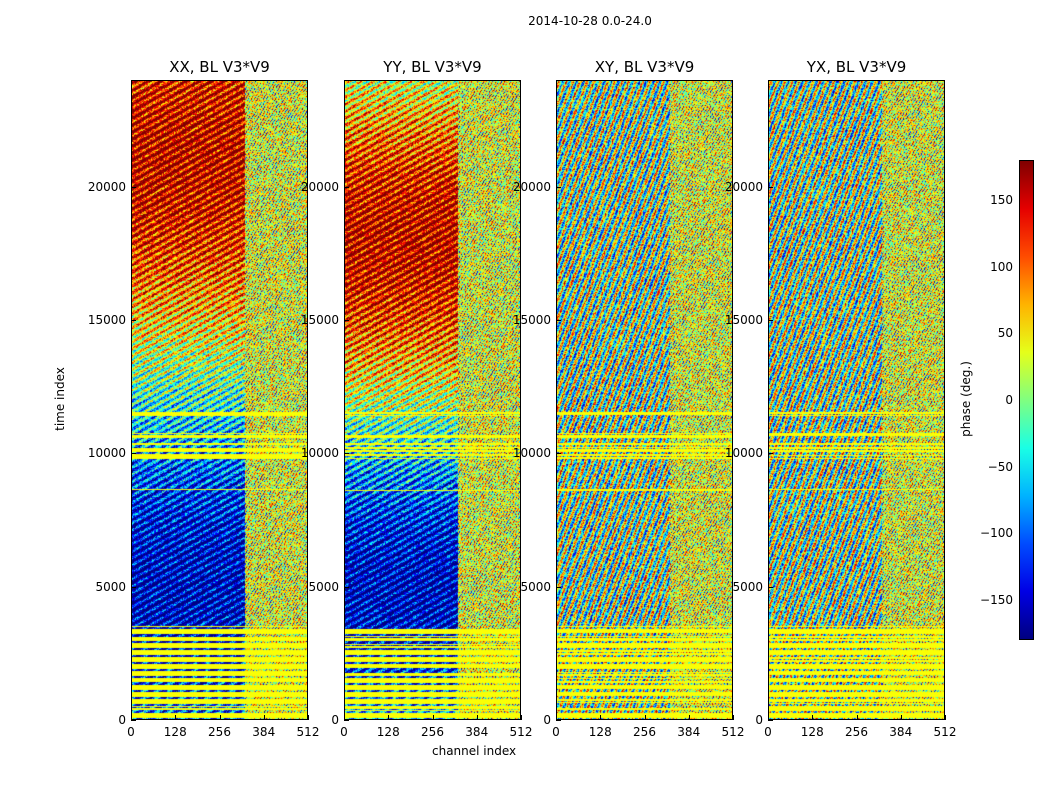 This screenshot has height=800, width=1050. I want to click on colorbar-tick-label: −50, so click(1000, 466).